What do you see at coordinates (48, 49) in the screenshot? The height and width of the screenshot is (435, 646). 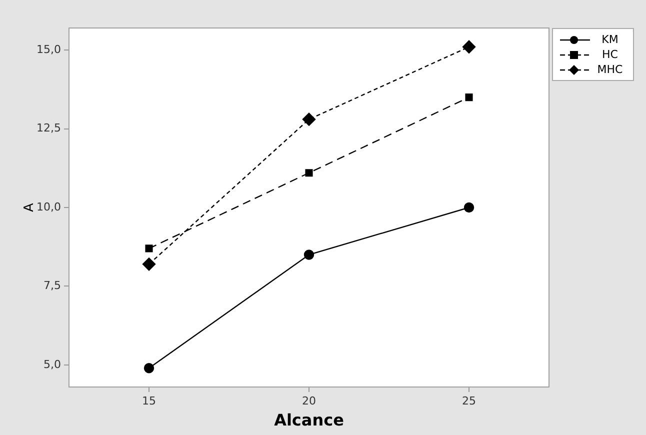 I see `y-tick-label: 15,0` at bounding box center [48, 49].